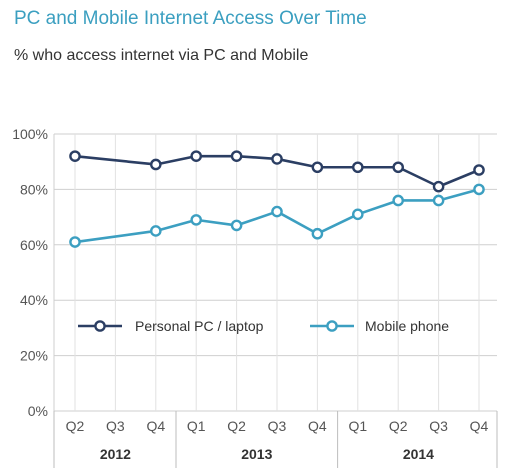 This screenshot has height=475, width=513. I want to click on series-personal-pc-laptop, so click(277, 171).